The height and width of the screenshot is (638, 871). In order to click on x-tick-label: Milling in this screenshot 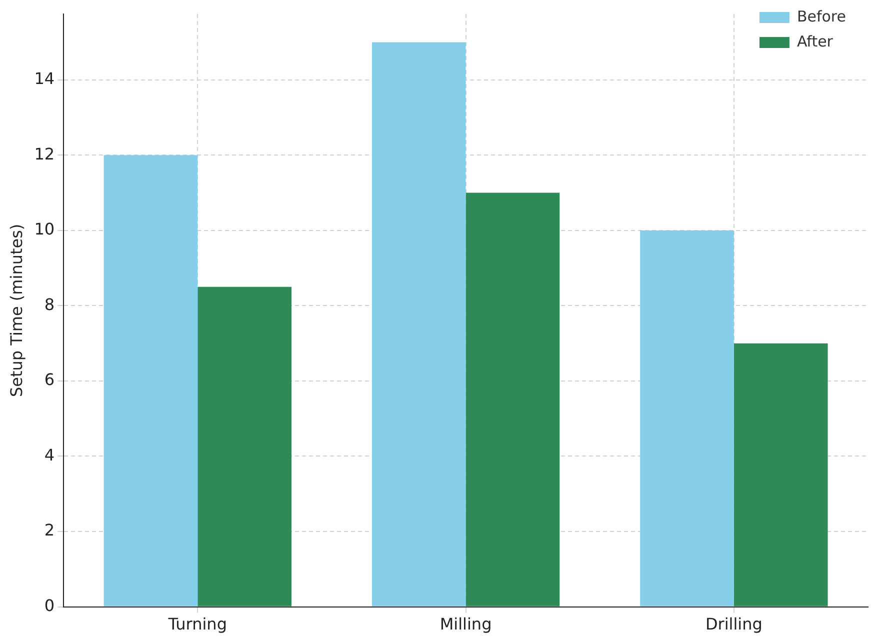, I will do `click(466, 624)`.